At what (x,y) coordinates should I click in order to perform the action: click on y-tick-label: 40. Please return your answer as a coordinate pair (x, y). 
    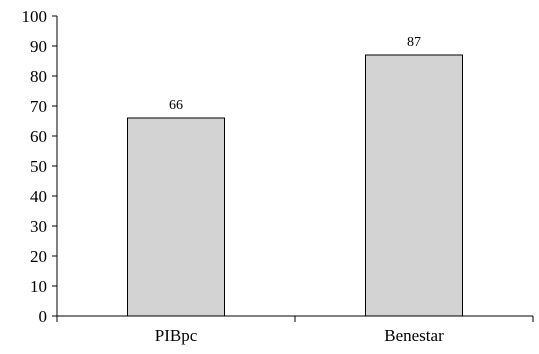
    Looking at the image, I should click on (38, 196).